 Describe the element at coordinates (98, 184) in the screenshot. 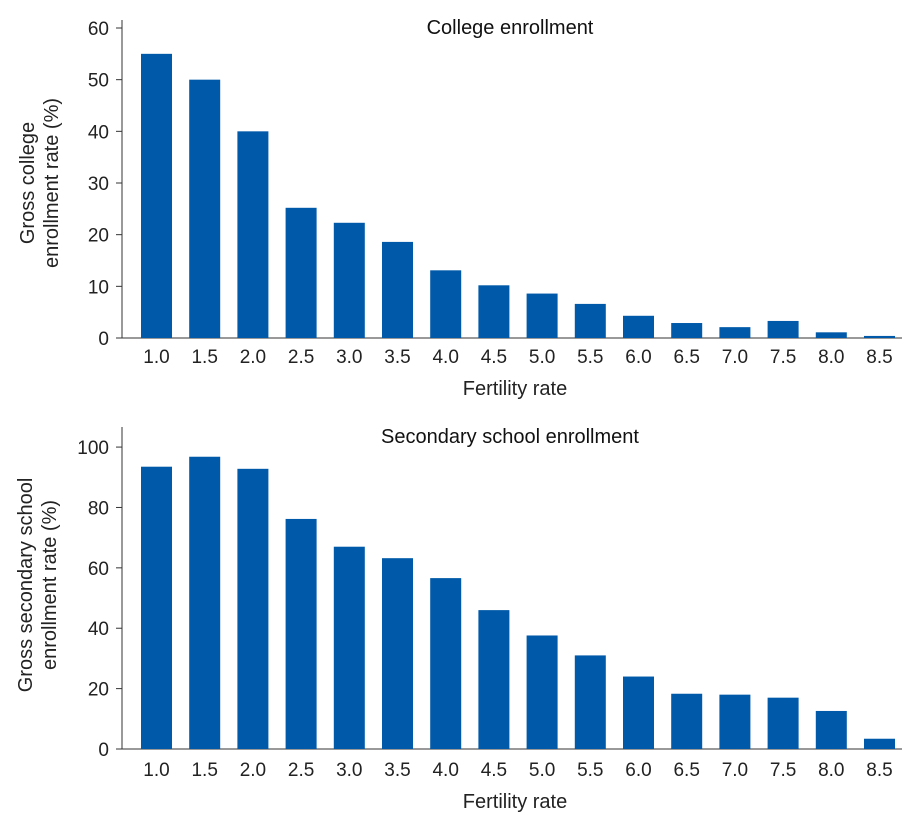

I see `y-tick-label: 30` at that location.